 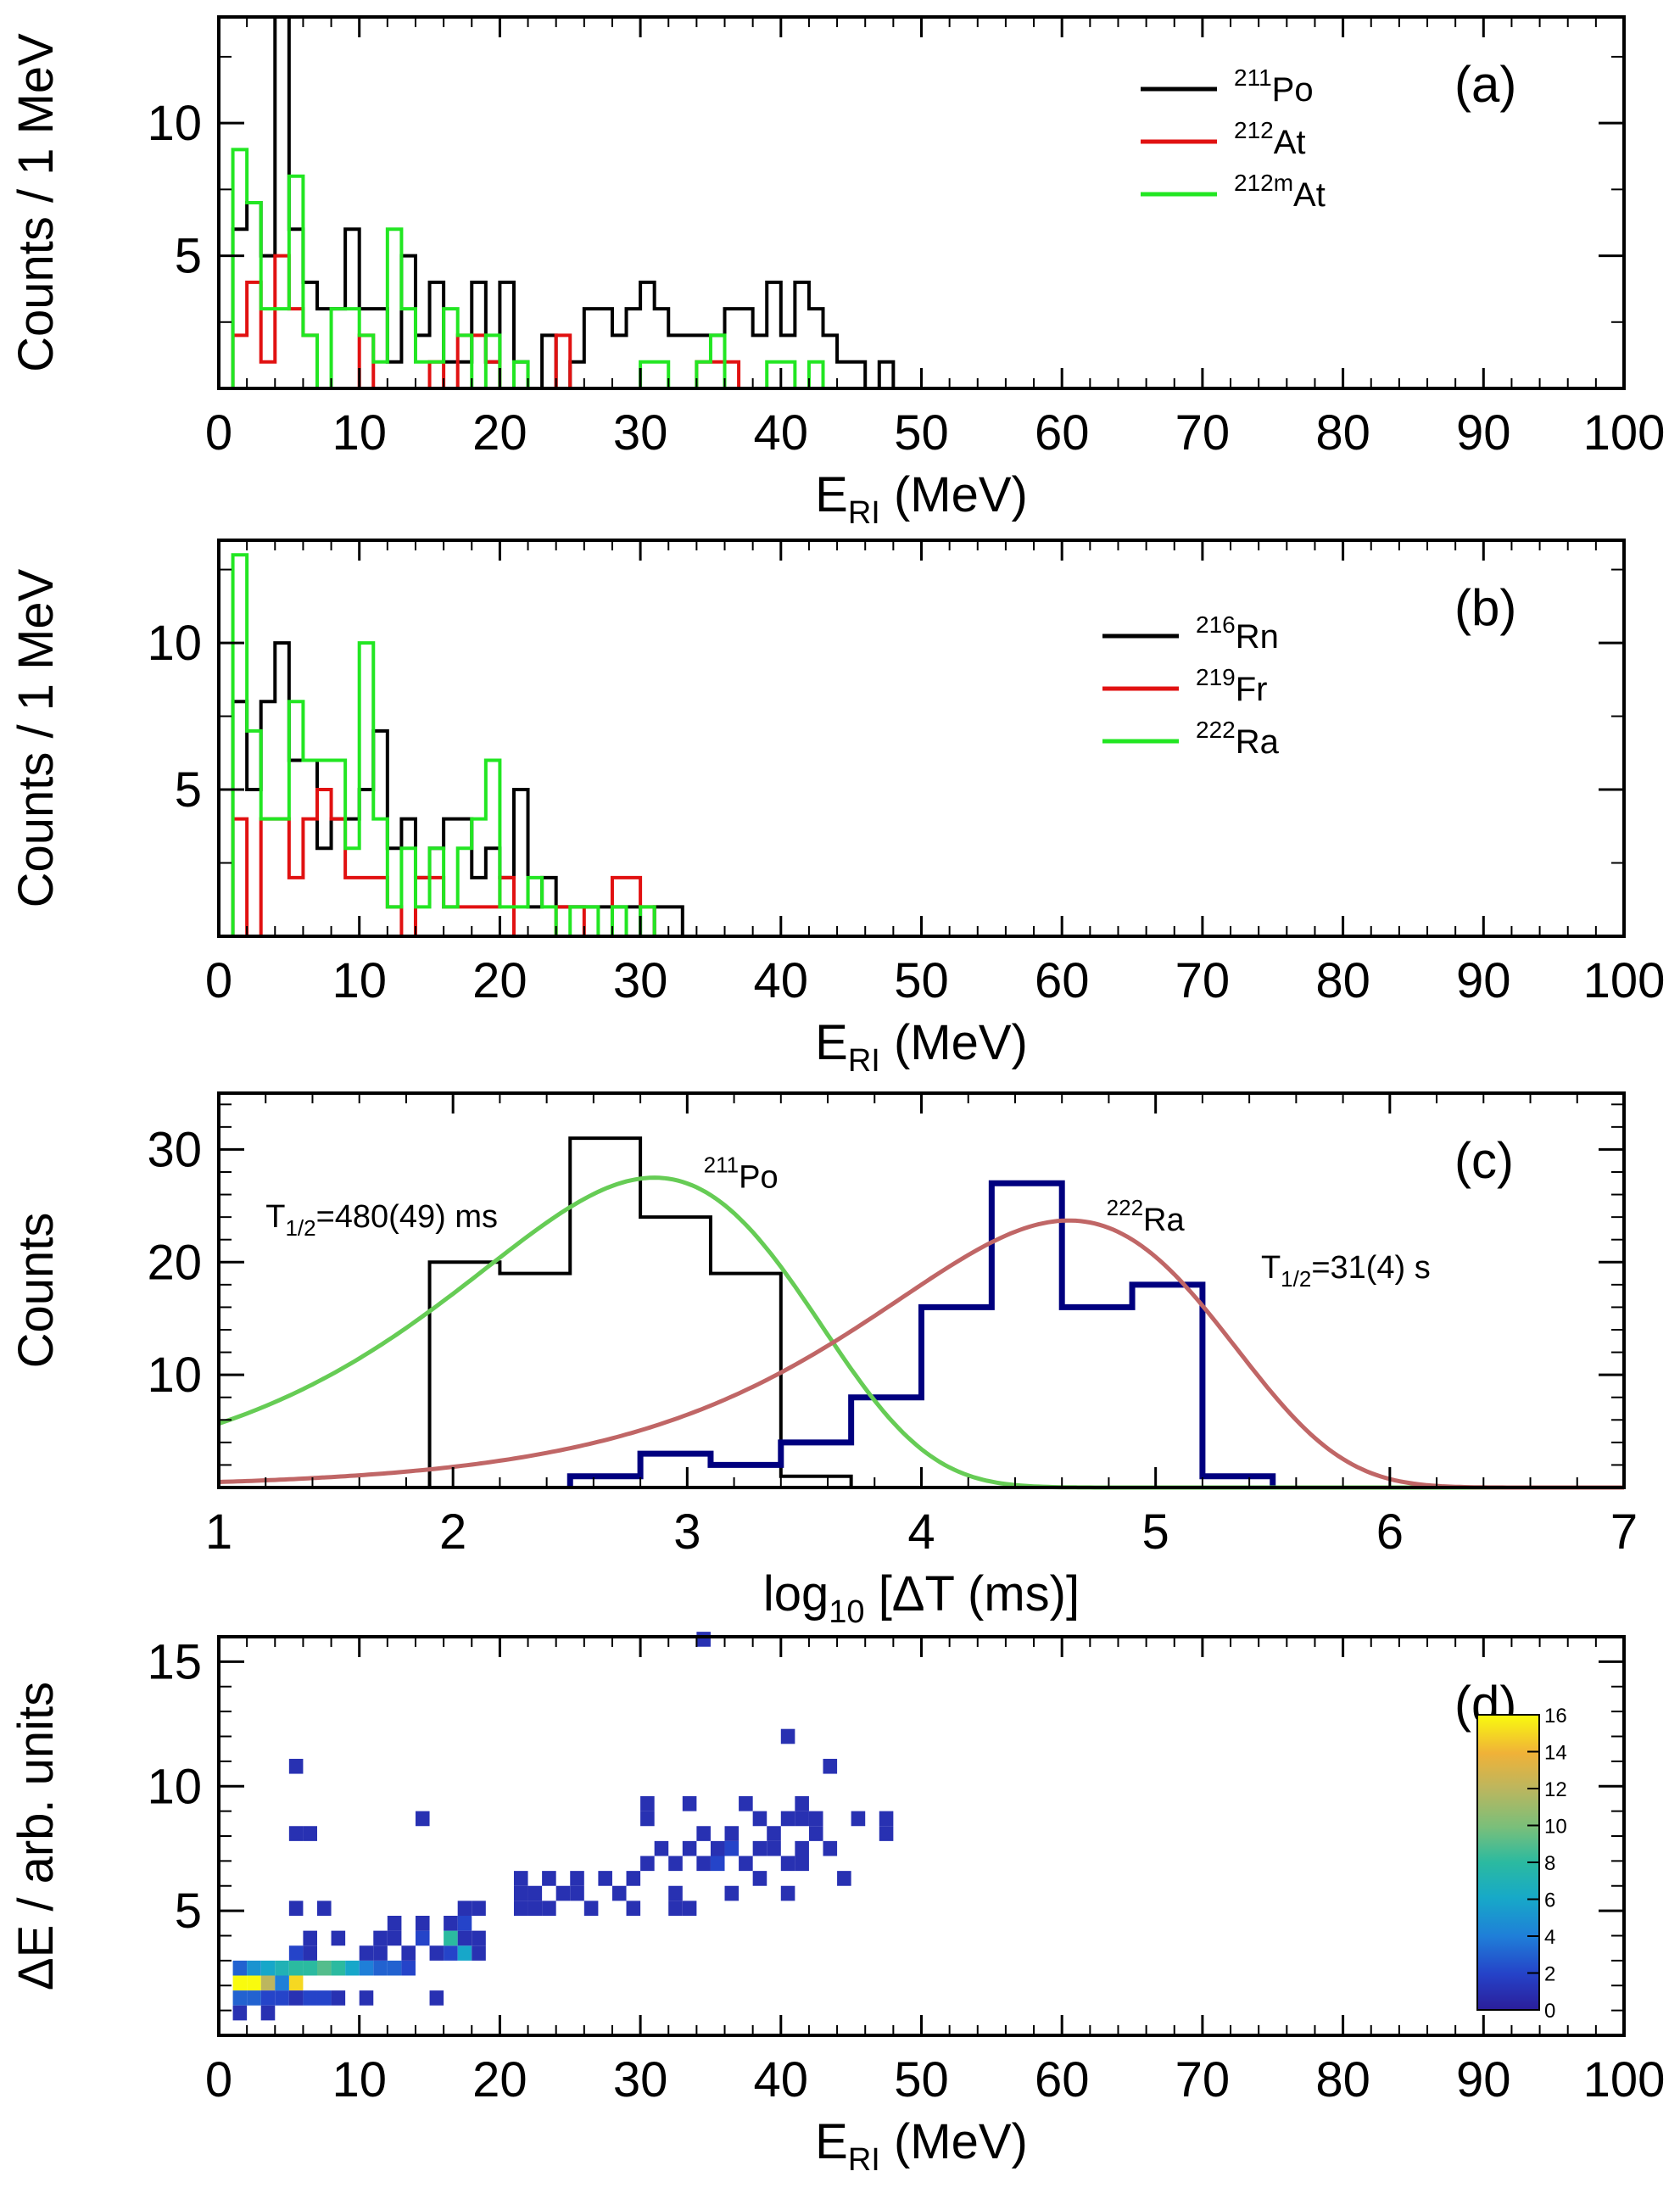 What do you see at coordinates (722, 1165) in the screenshot?
I see `annotation-sup: 211` at bounding box center [722, 1165].